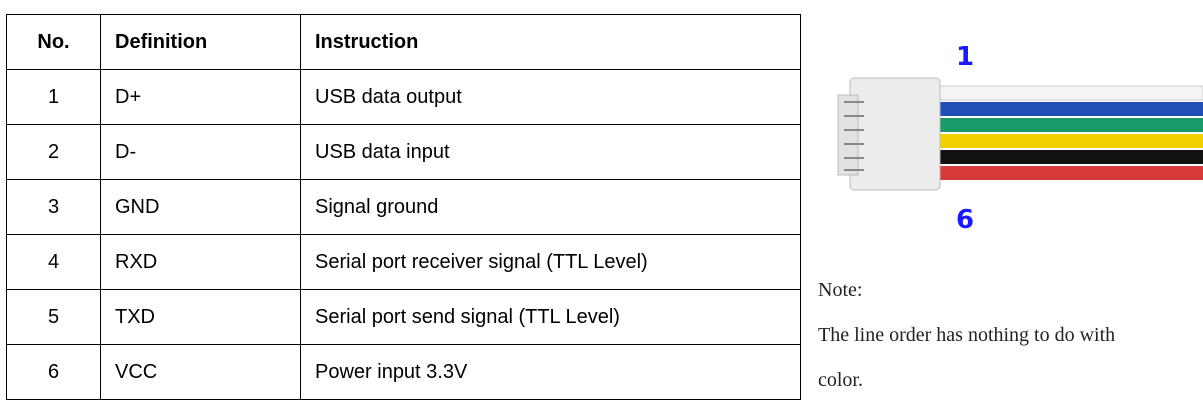 The image size is (1203, 405). I want to click on header-cell: Definition, so click(200, 42).